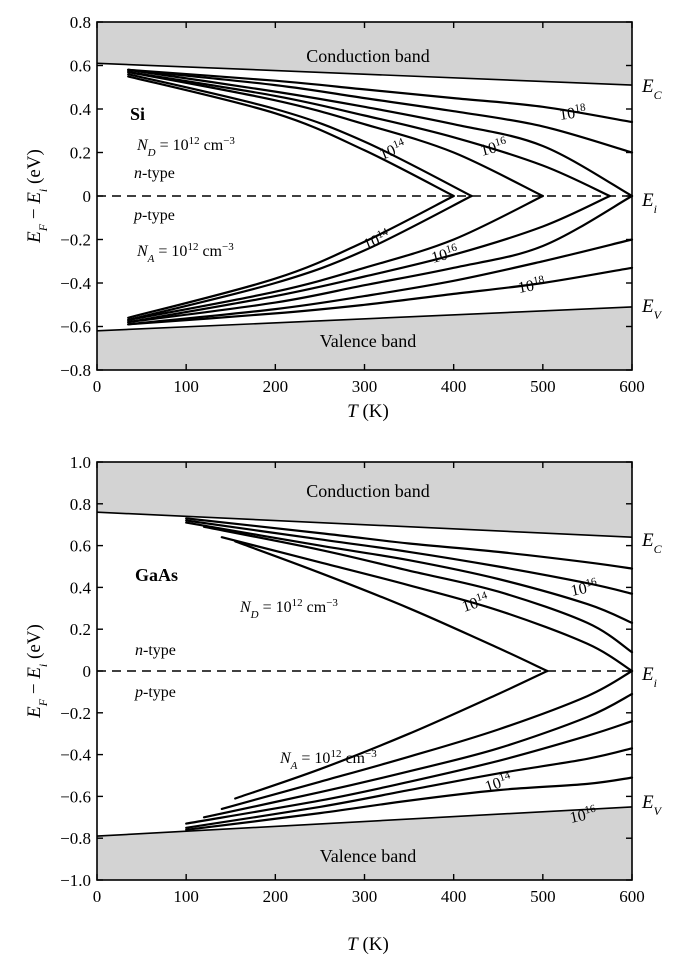  I want to click on label-p-1e18: 1018, so click(531, 284).